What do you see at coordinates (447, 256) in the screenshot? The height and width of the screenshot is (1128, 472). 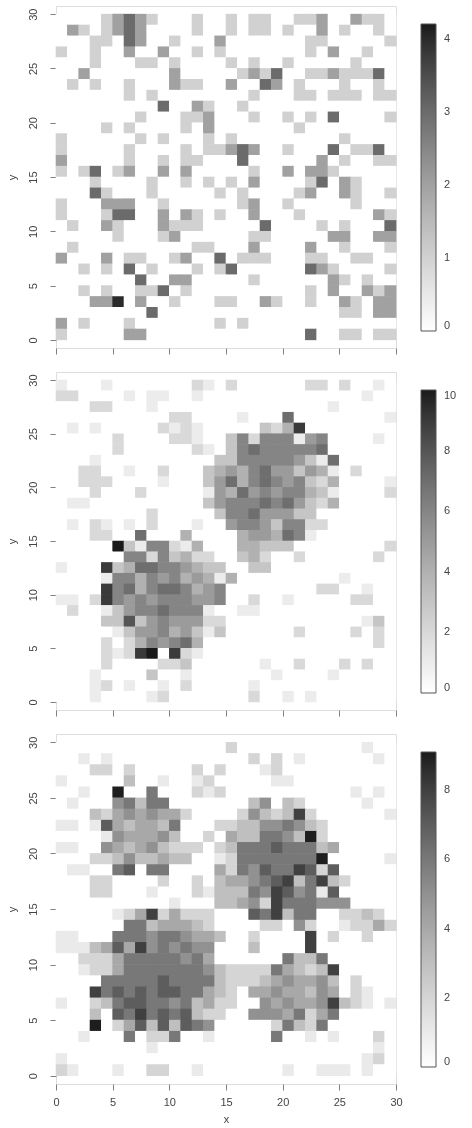 I see `color-bar-label: 1` at bounding box center [447, 256].